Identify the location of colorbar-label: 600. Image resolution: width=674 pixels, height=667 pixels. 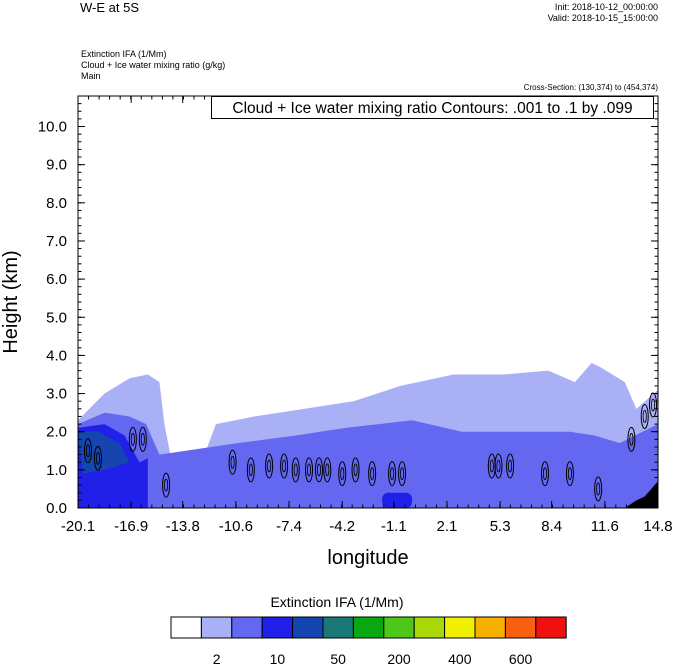
(520, 659).